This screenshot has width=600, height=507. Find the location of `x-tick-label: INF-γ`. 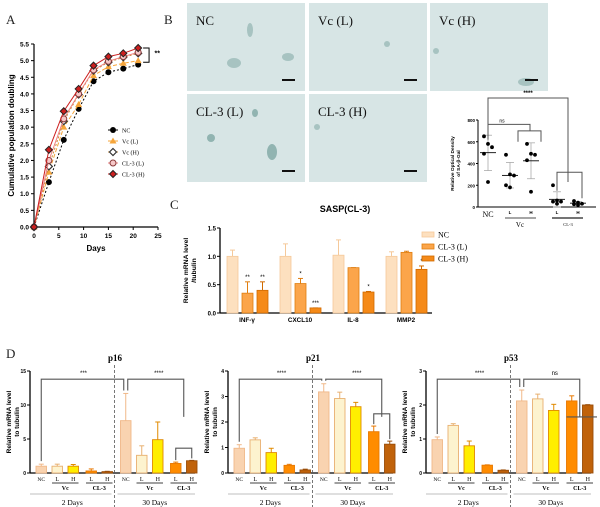

x-tick-label: INF-γ is located at coordinates (247, 320).